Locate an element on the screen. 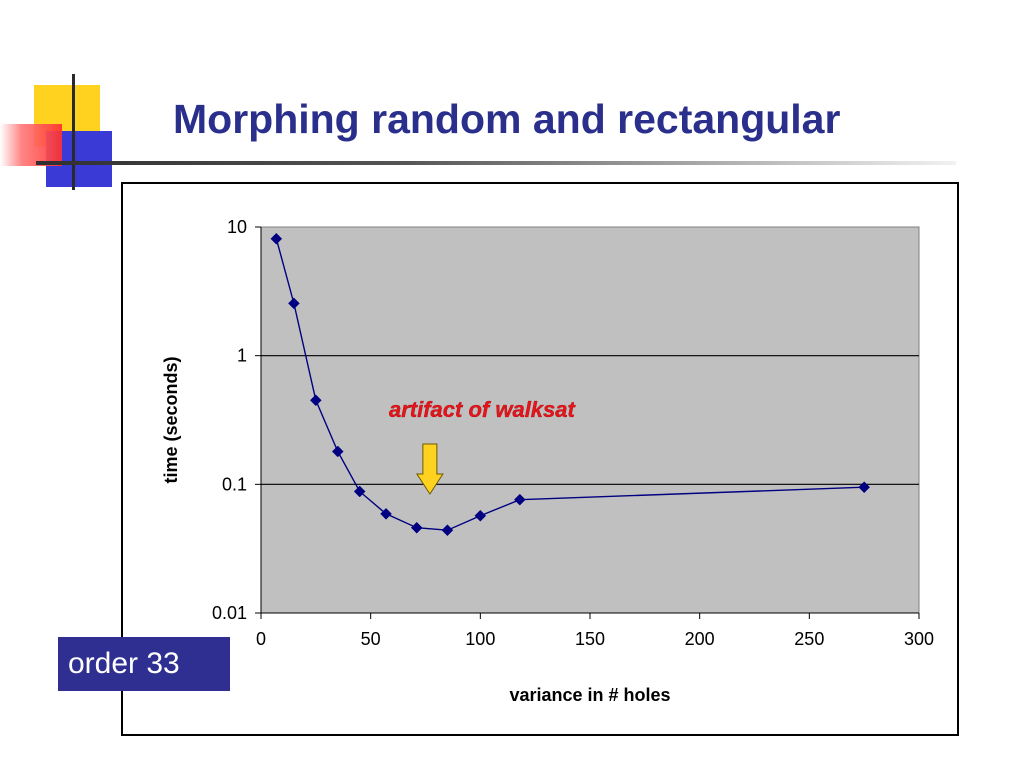  y-tick-label: 0.1 is located at coordinates (234, 484).